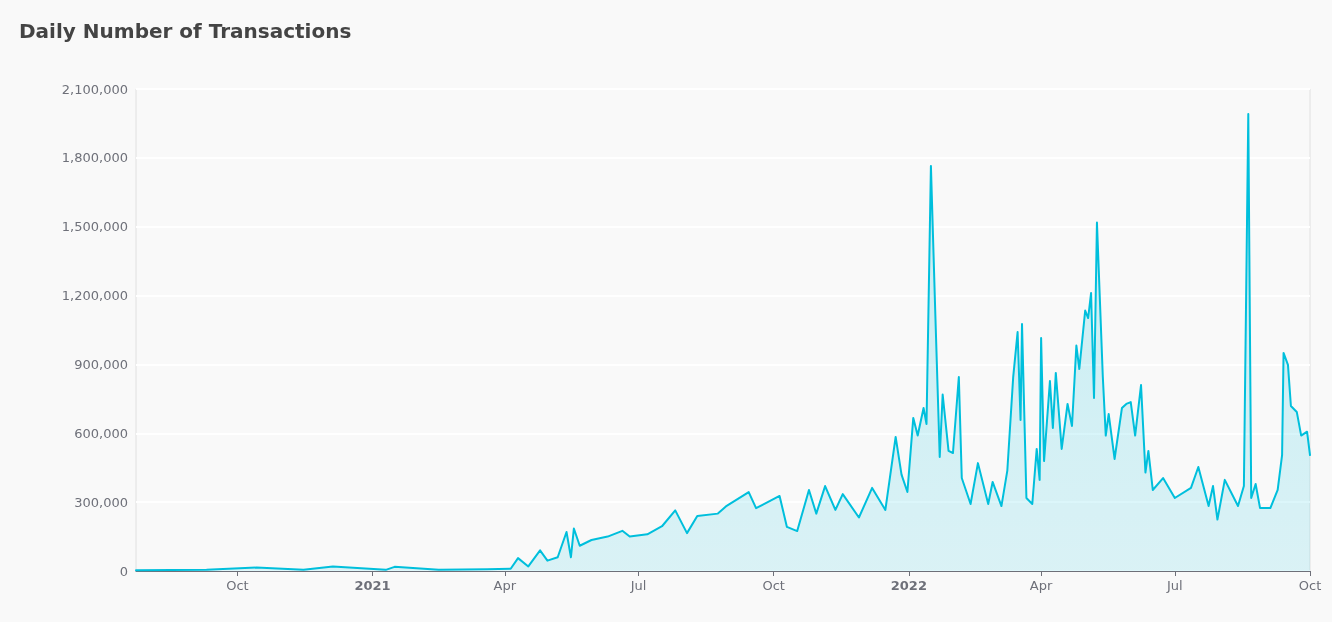  What do you see at coordinates (101, 433) in the screenshot?
I see `y-tick-label: 600,000` at bounding box center [101, 433].